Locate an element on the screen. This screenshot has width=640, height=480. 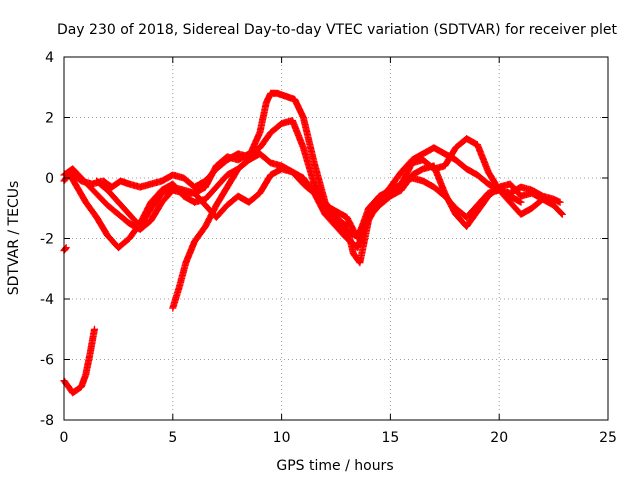
x-tick-label: 20 is located at coordinates (499, 438).